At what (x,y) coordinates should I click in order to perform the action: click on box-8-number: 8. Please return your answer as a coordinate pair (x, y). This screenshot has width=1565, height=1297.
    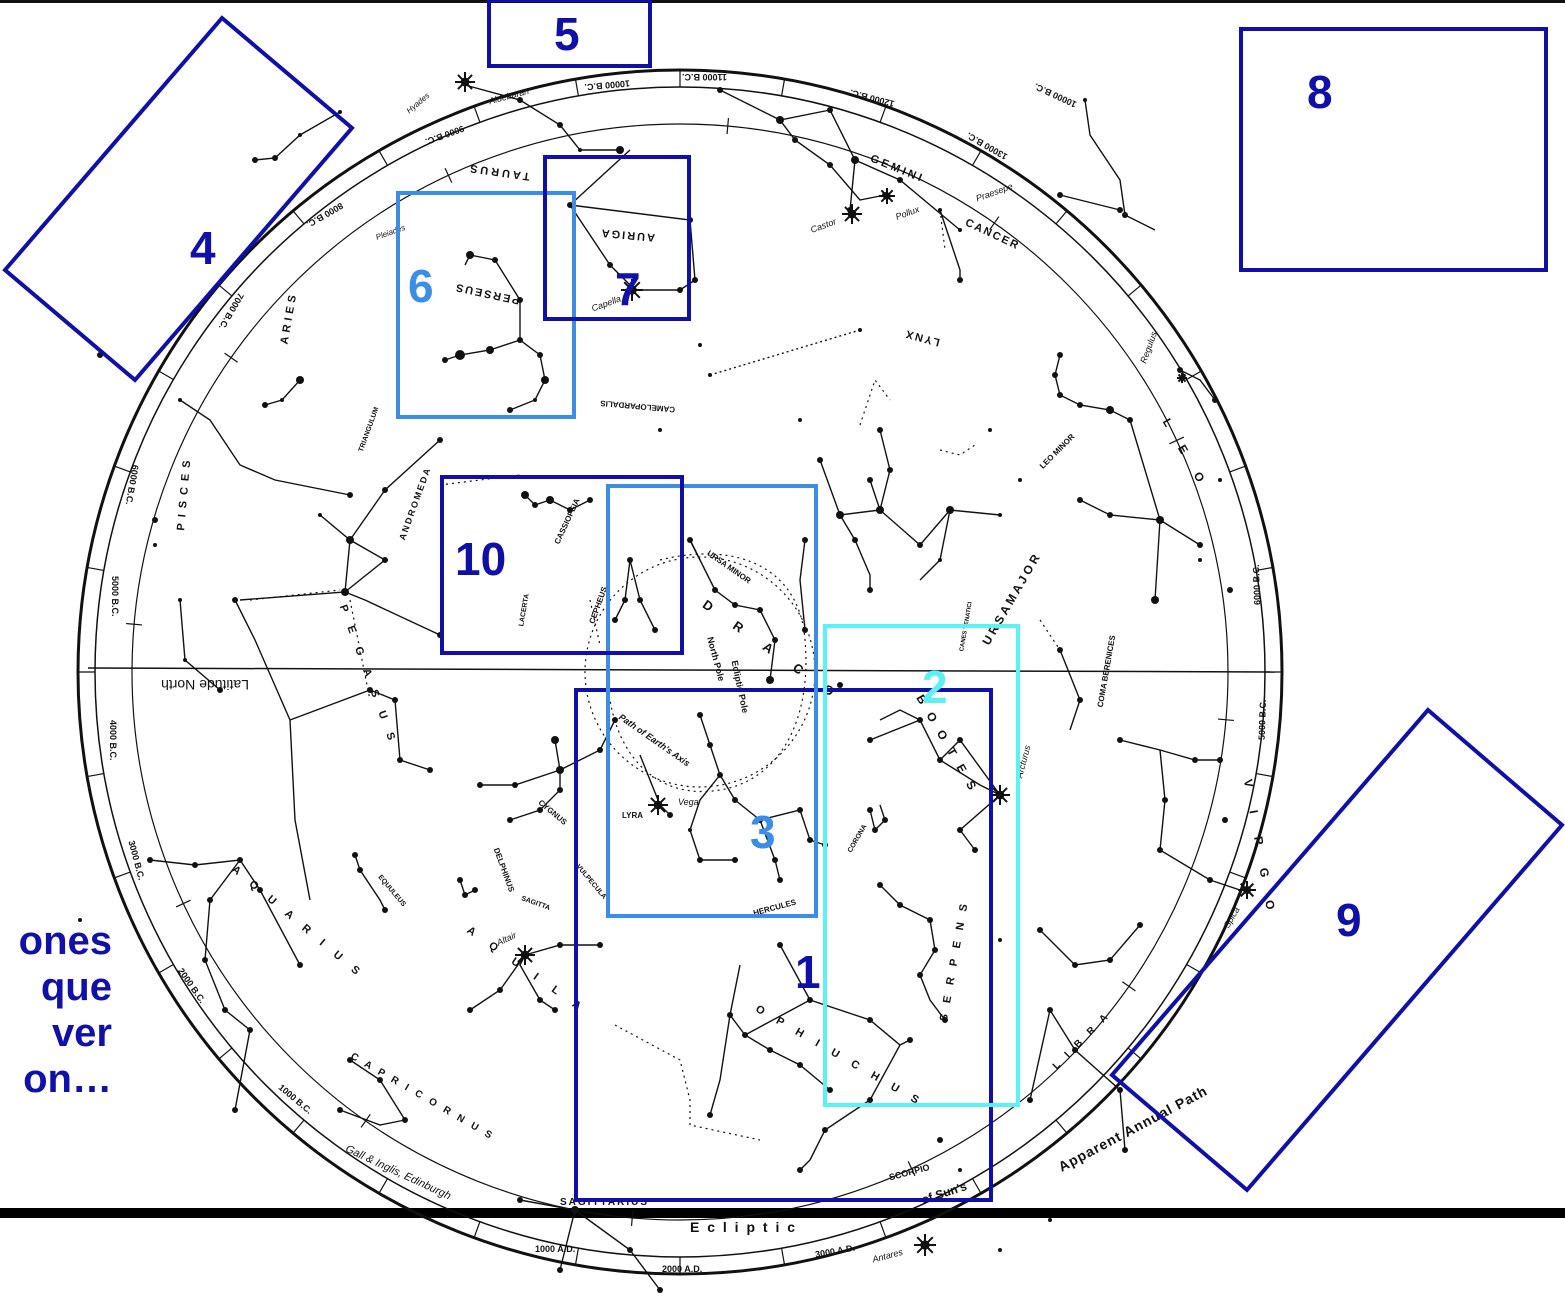
    Looking at the image, I should click on (1320, 92).